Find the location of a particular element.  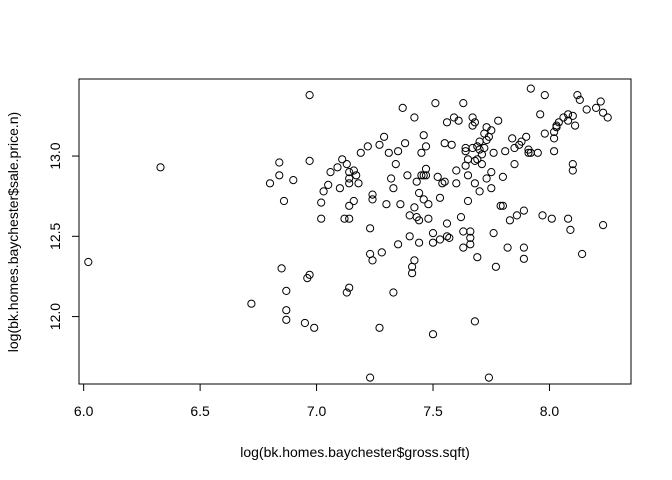

x-tick-label: 7.5 is located at coordinates (433, 411).